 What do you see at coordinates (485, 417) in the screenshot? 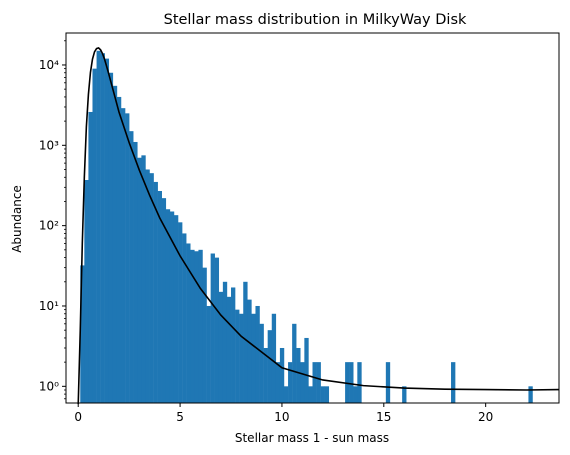
I see `x-tick-label: 20` at bounding box center [485, 417].